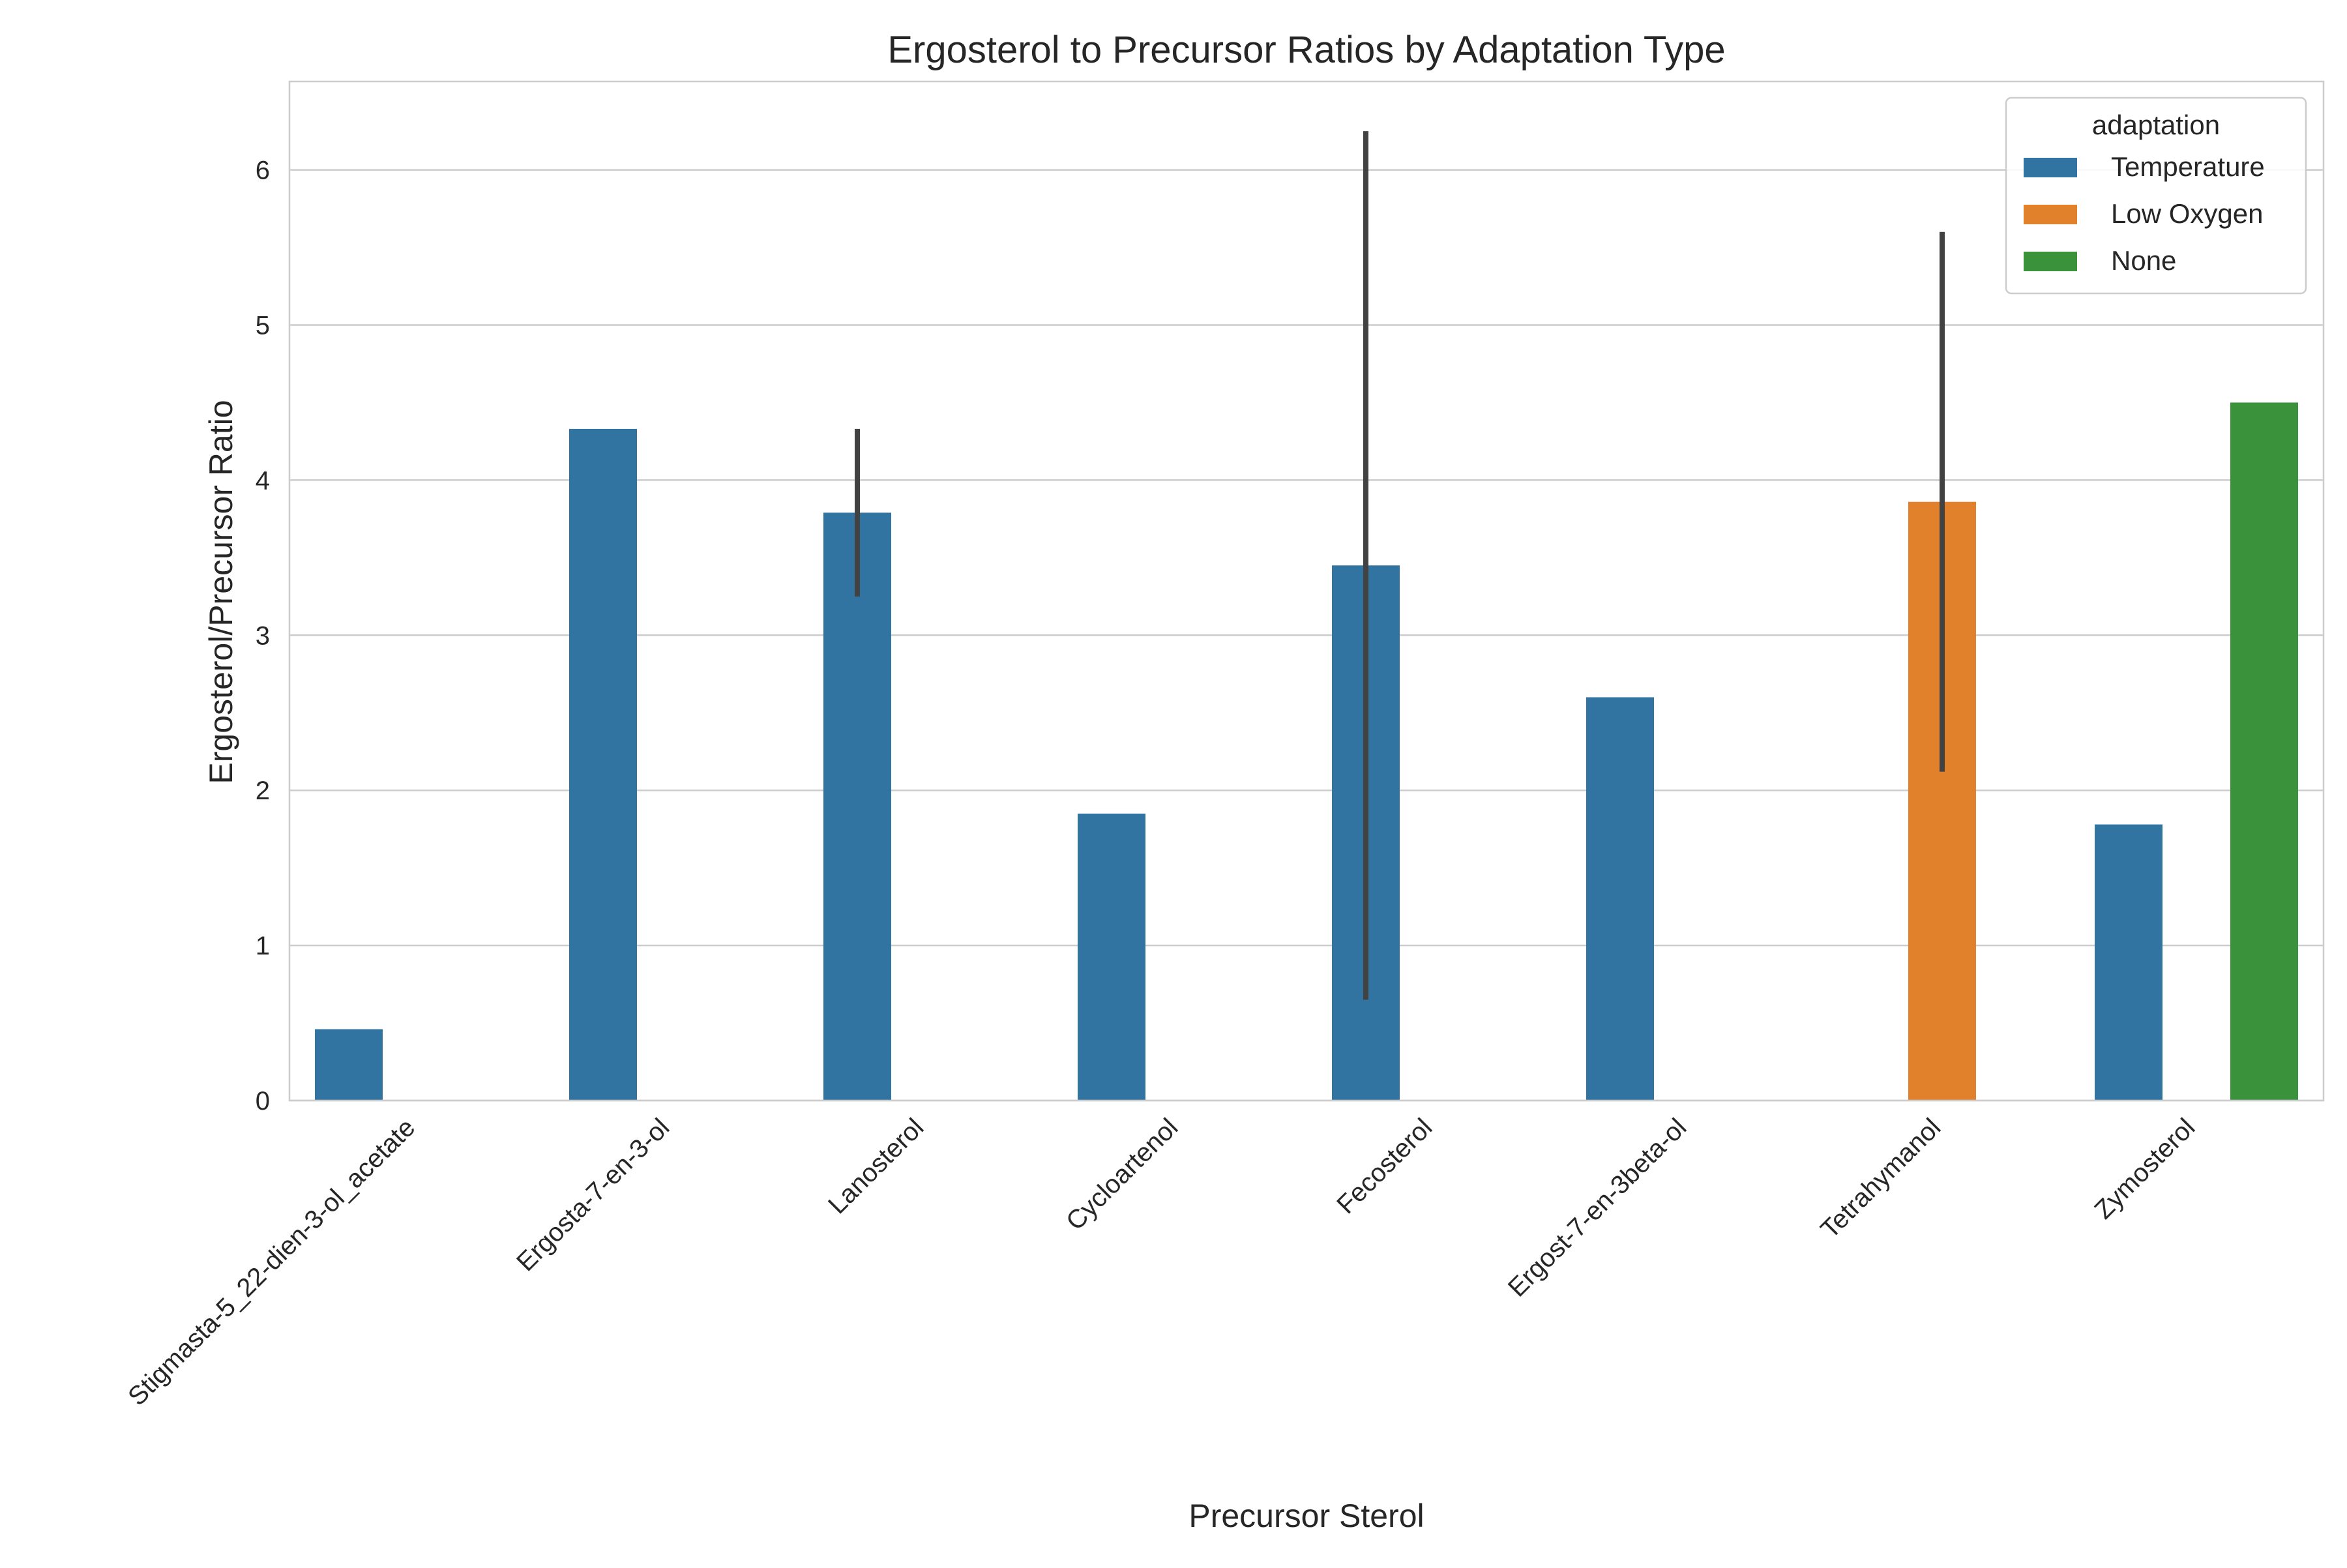 This screenshot has height=1568, width=2347. What do you see at coordinates (263, 791) in the screenshot?
I see `y-tick-label: 2` at bounding box center [263, 791].